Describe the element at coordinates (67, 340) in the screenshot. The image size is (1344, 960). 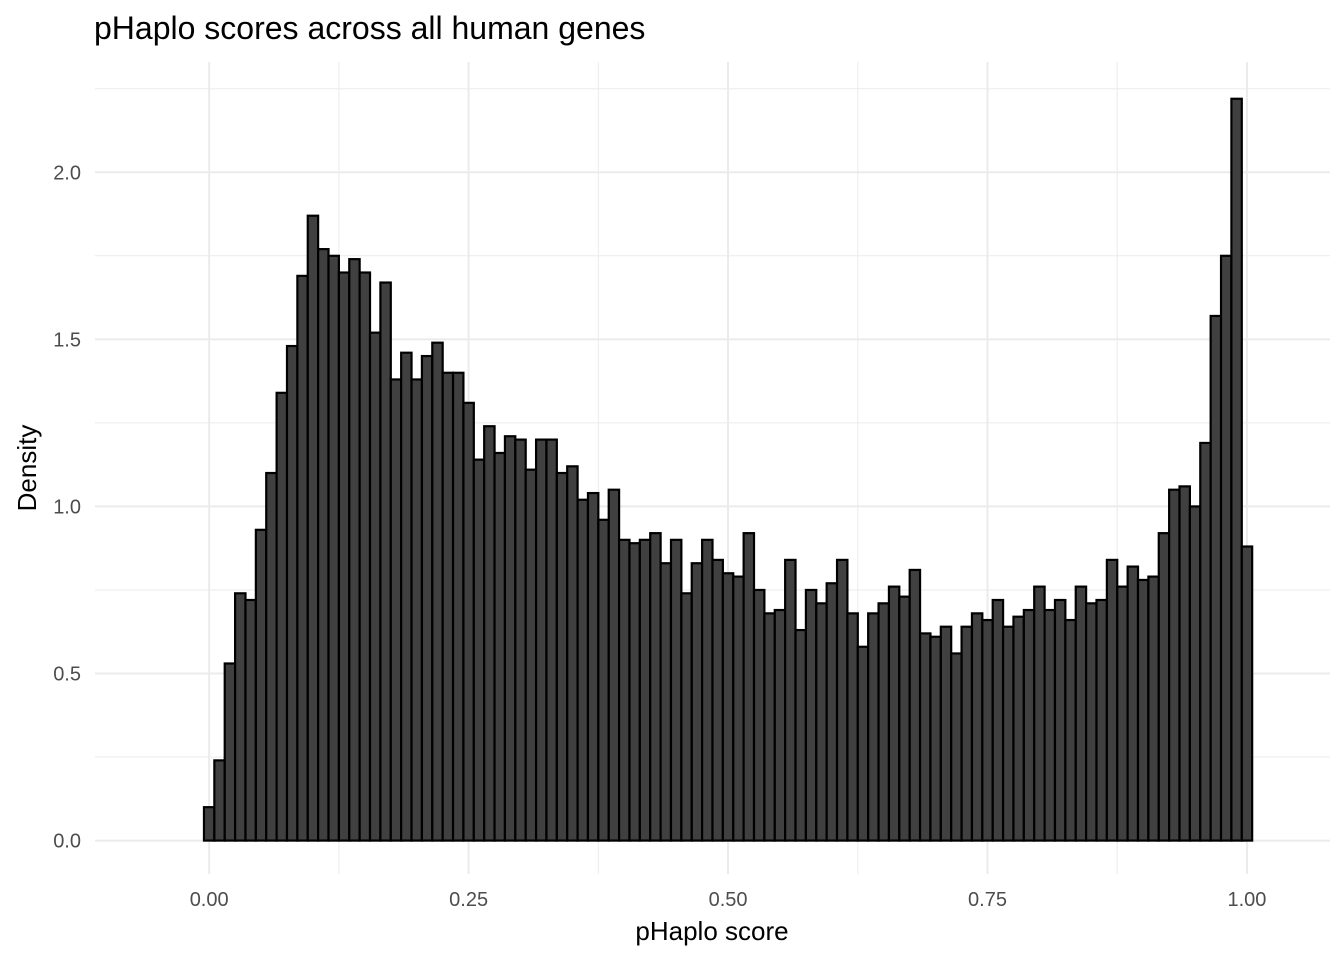
I see `y-tick-label: 1.5` at that location.